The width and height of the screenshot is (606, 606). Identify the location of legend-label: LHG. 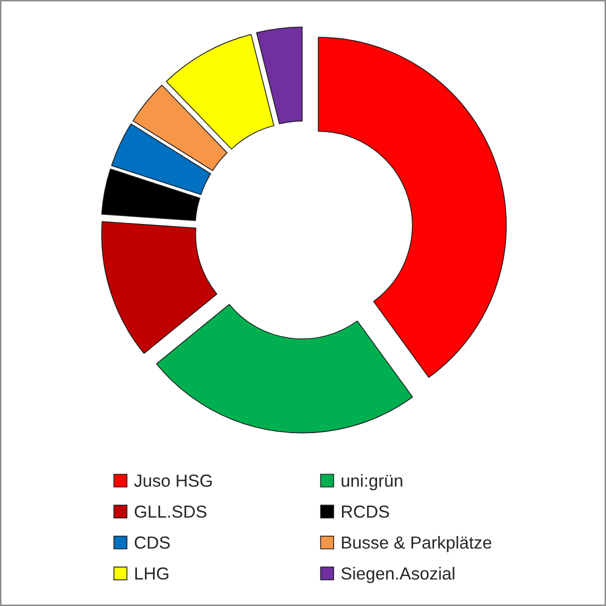
(151, 573).